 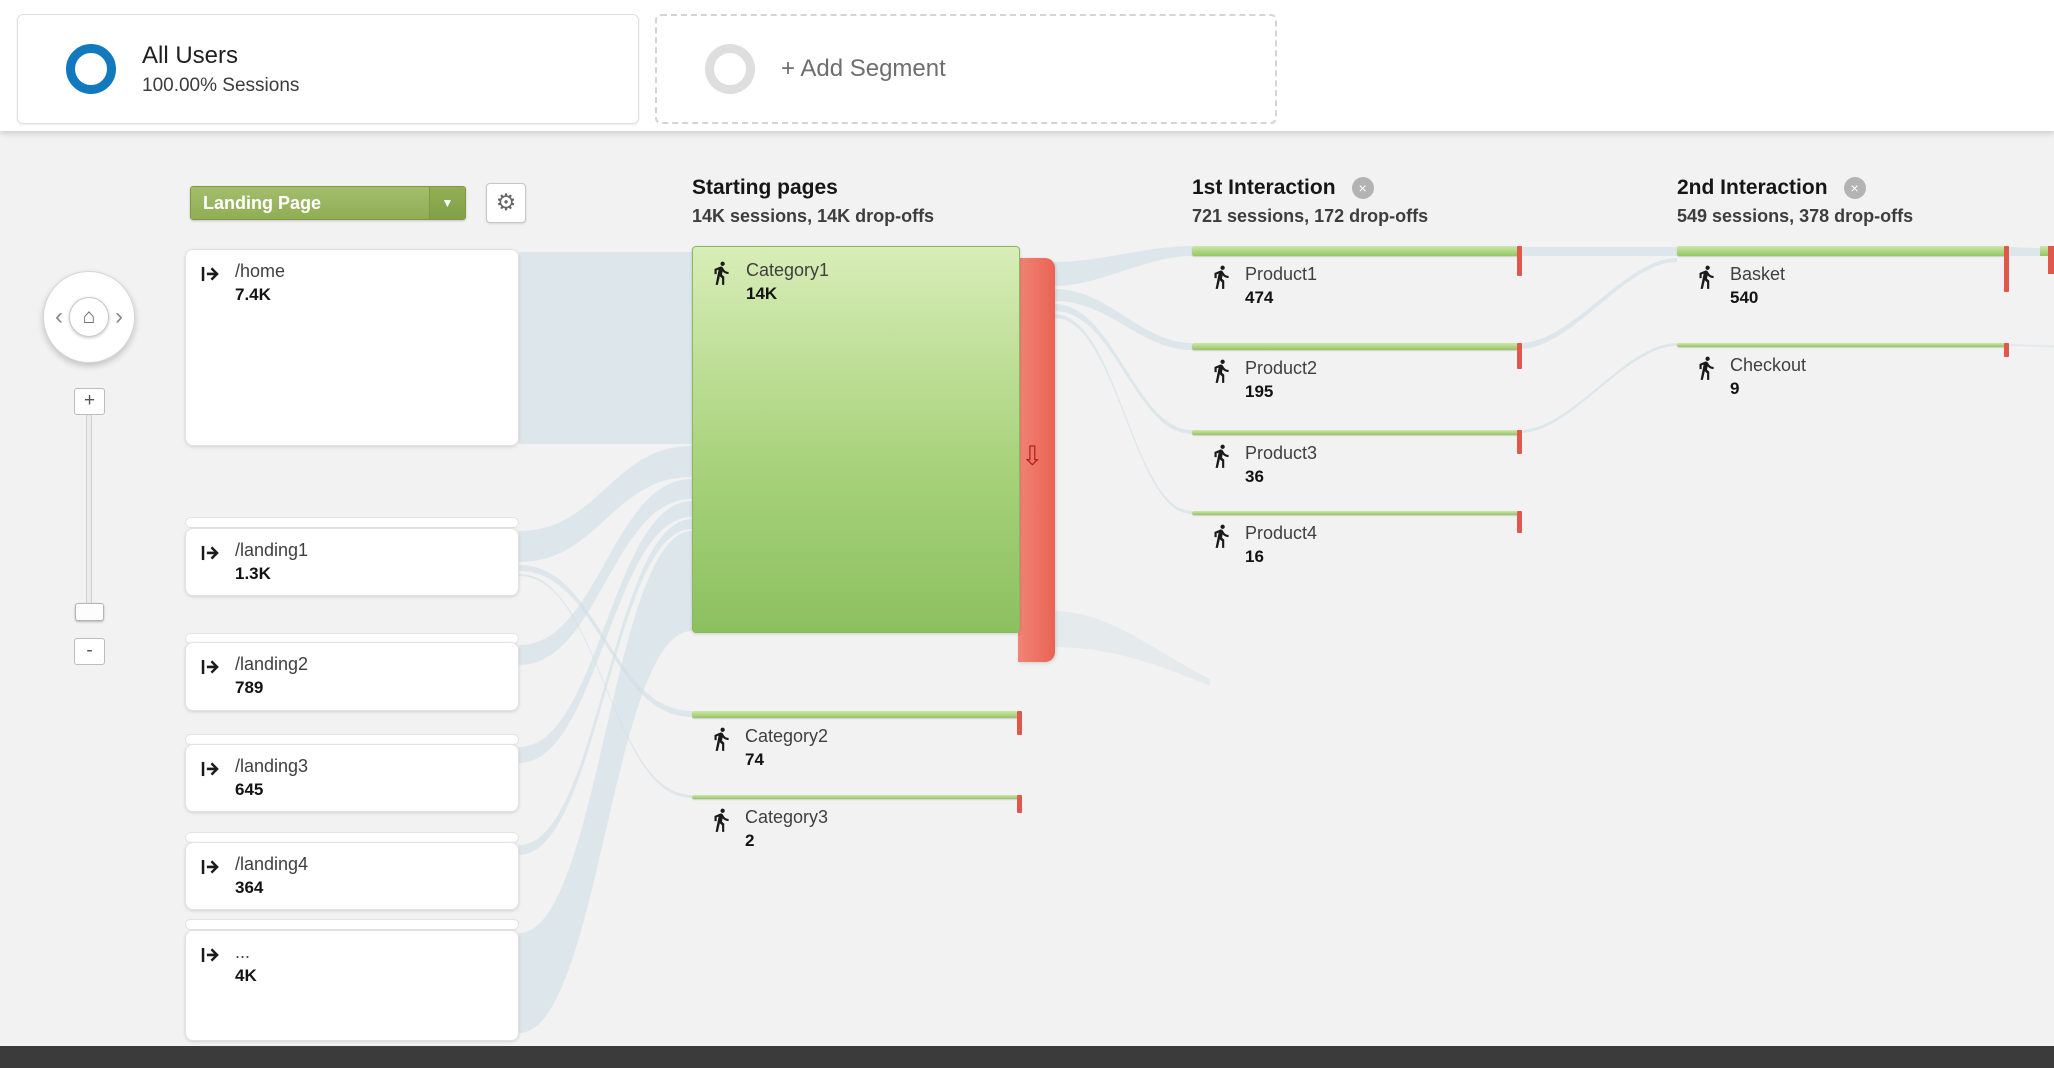 I want to click on segment-ring-icon, so click(x=91, y=69).